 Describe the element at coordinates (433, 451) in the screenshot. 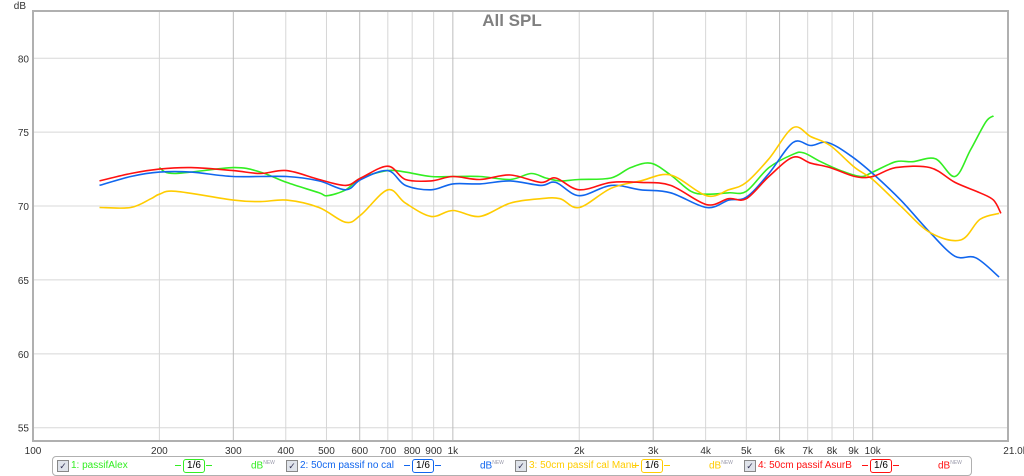

I see `x-tick-label: 900` at that location.